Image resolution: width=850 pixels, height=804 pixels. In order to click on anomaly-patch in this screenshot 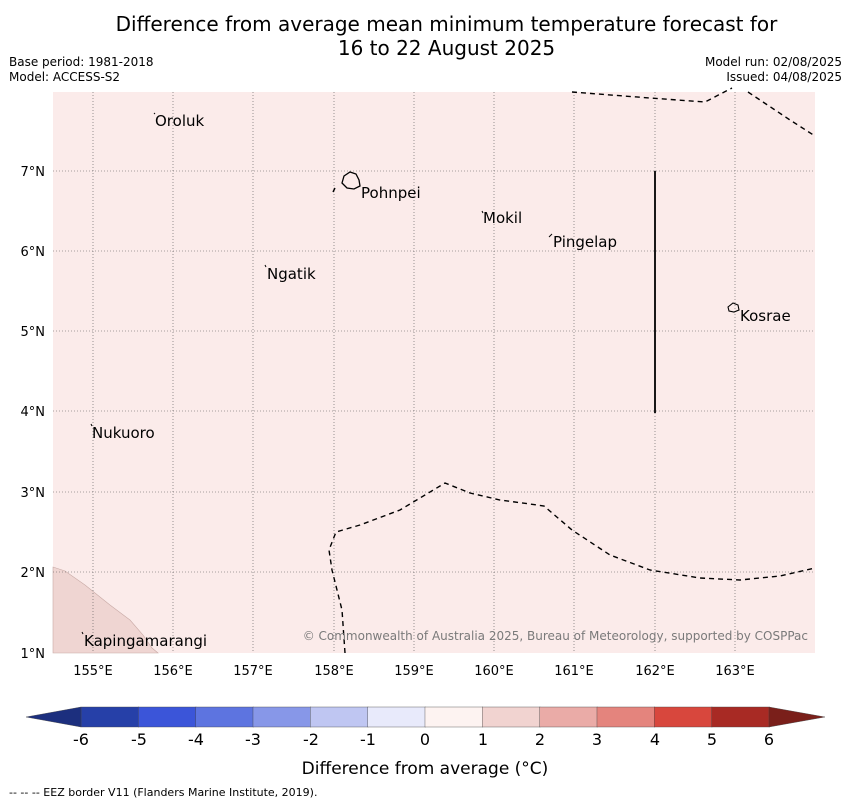, I will do `click(105, 610)`.